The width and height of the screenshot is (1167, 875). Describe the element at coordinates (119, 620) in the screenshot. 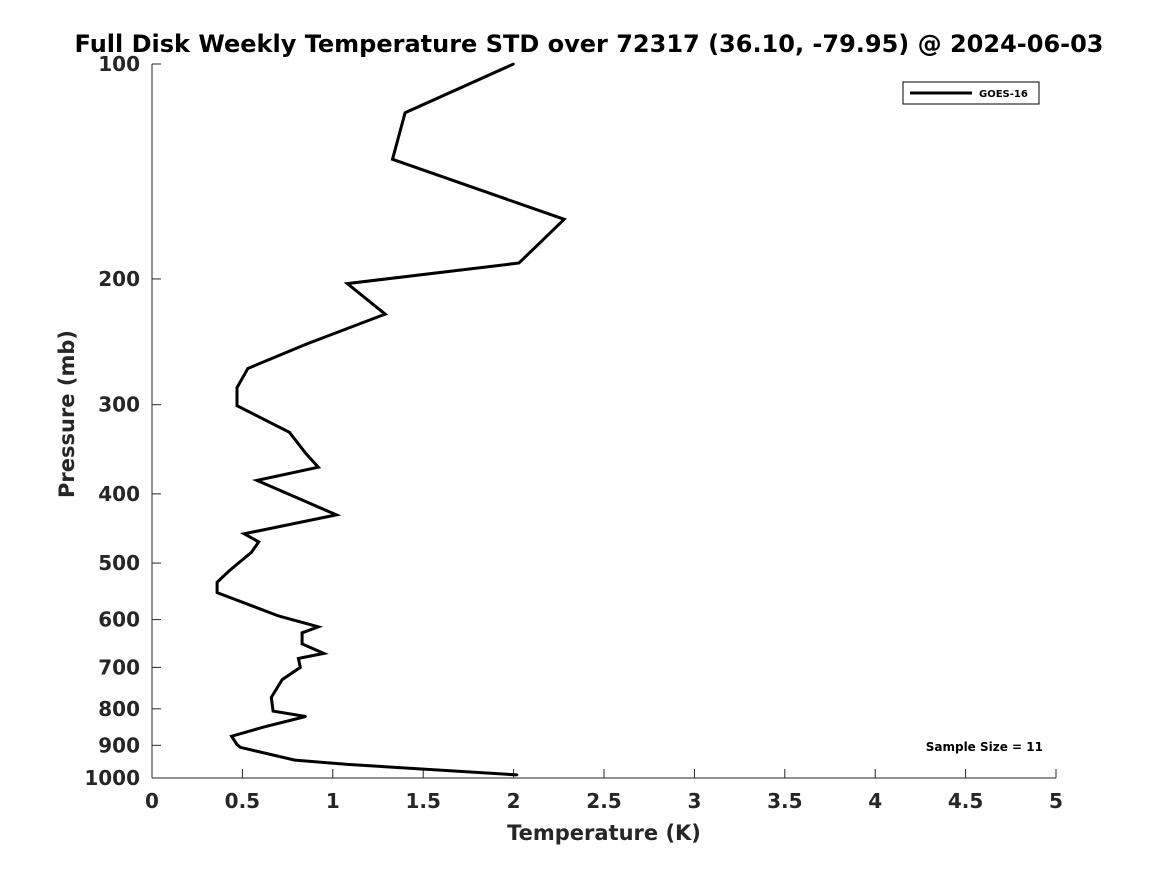

I see `y-tick-label: 600` at that location.